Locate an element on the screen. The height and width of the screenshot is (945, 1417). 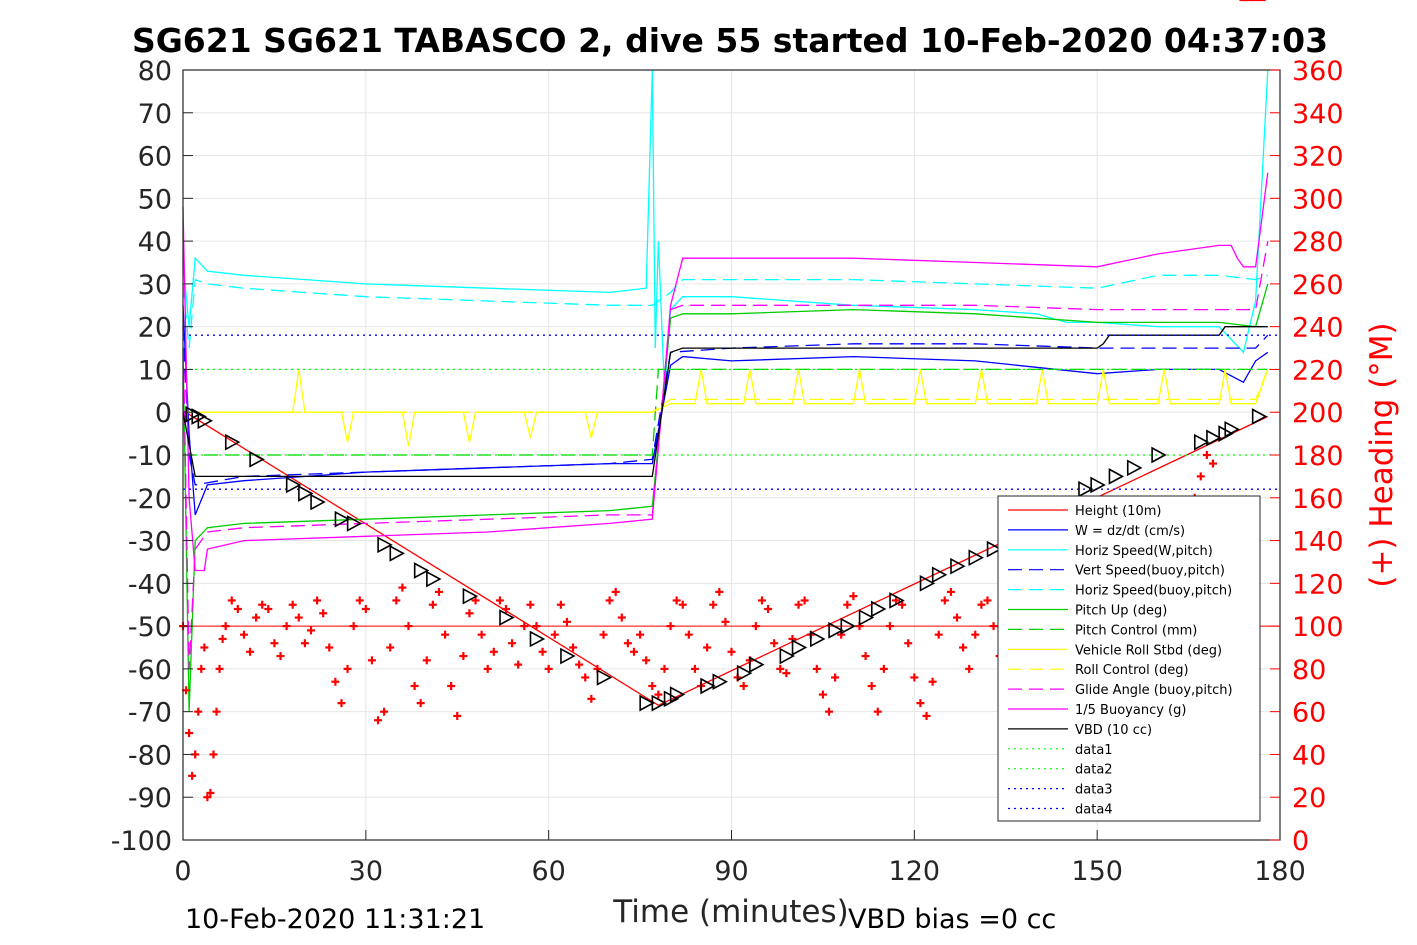
y-right-tick-label: 160 is located at coordinates (1318, 499).